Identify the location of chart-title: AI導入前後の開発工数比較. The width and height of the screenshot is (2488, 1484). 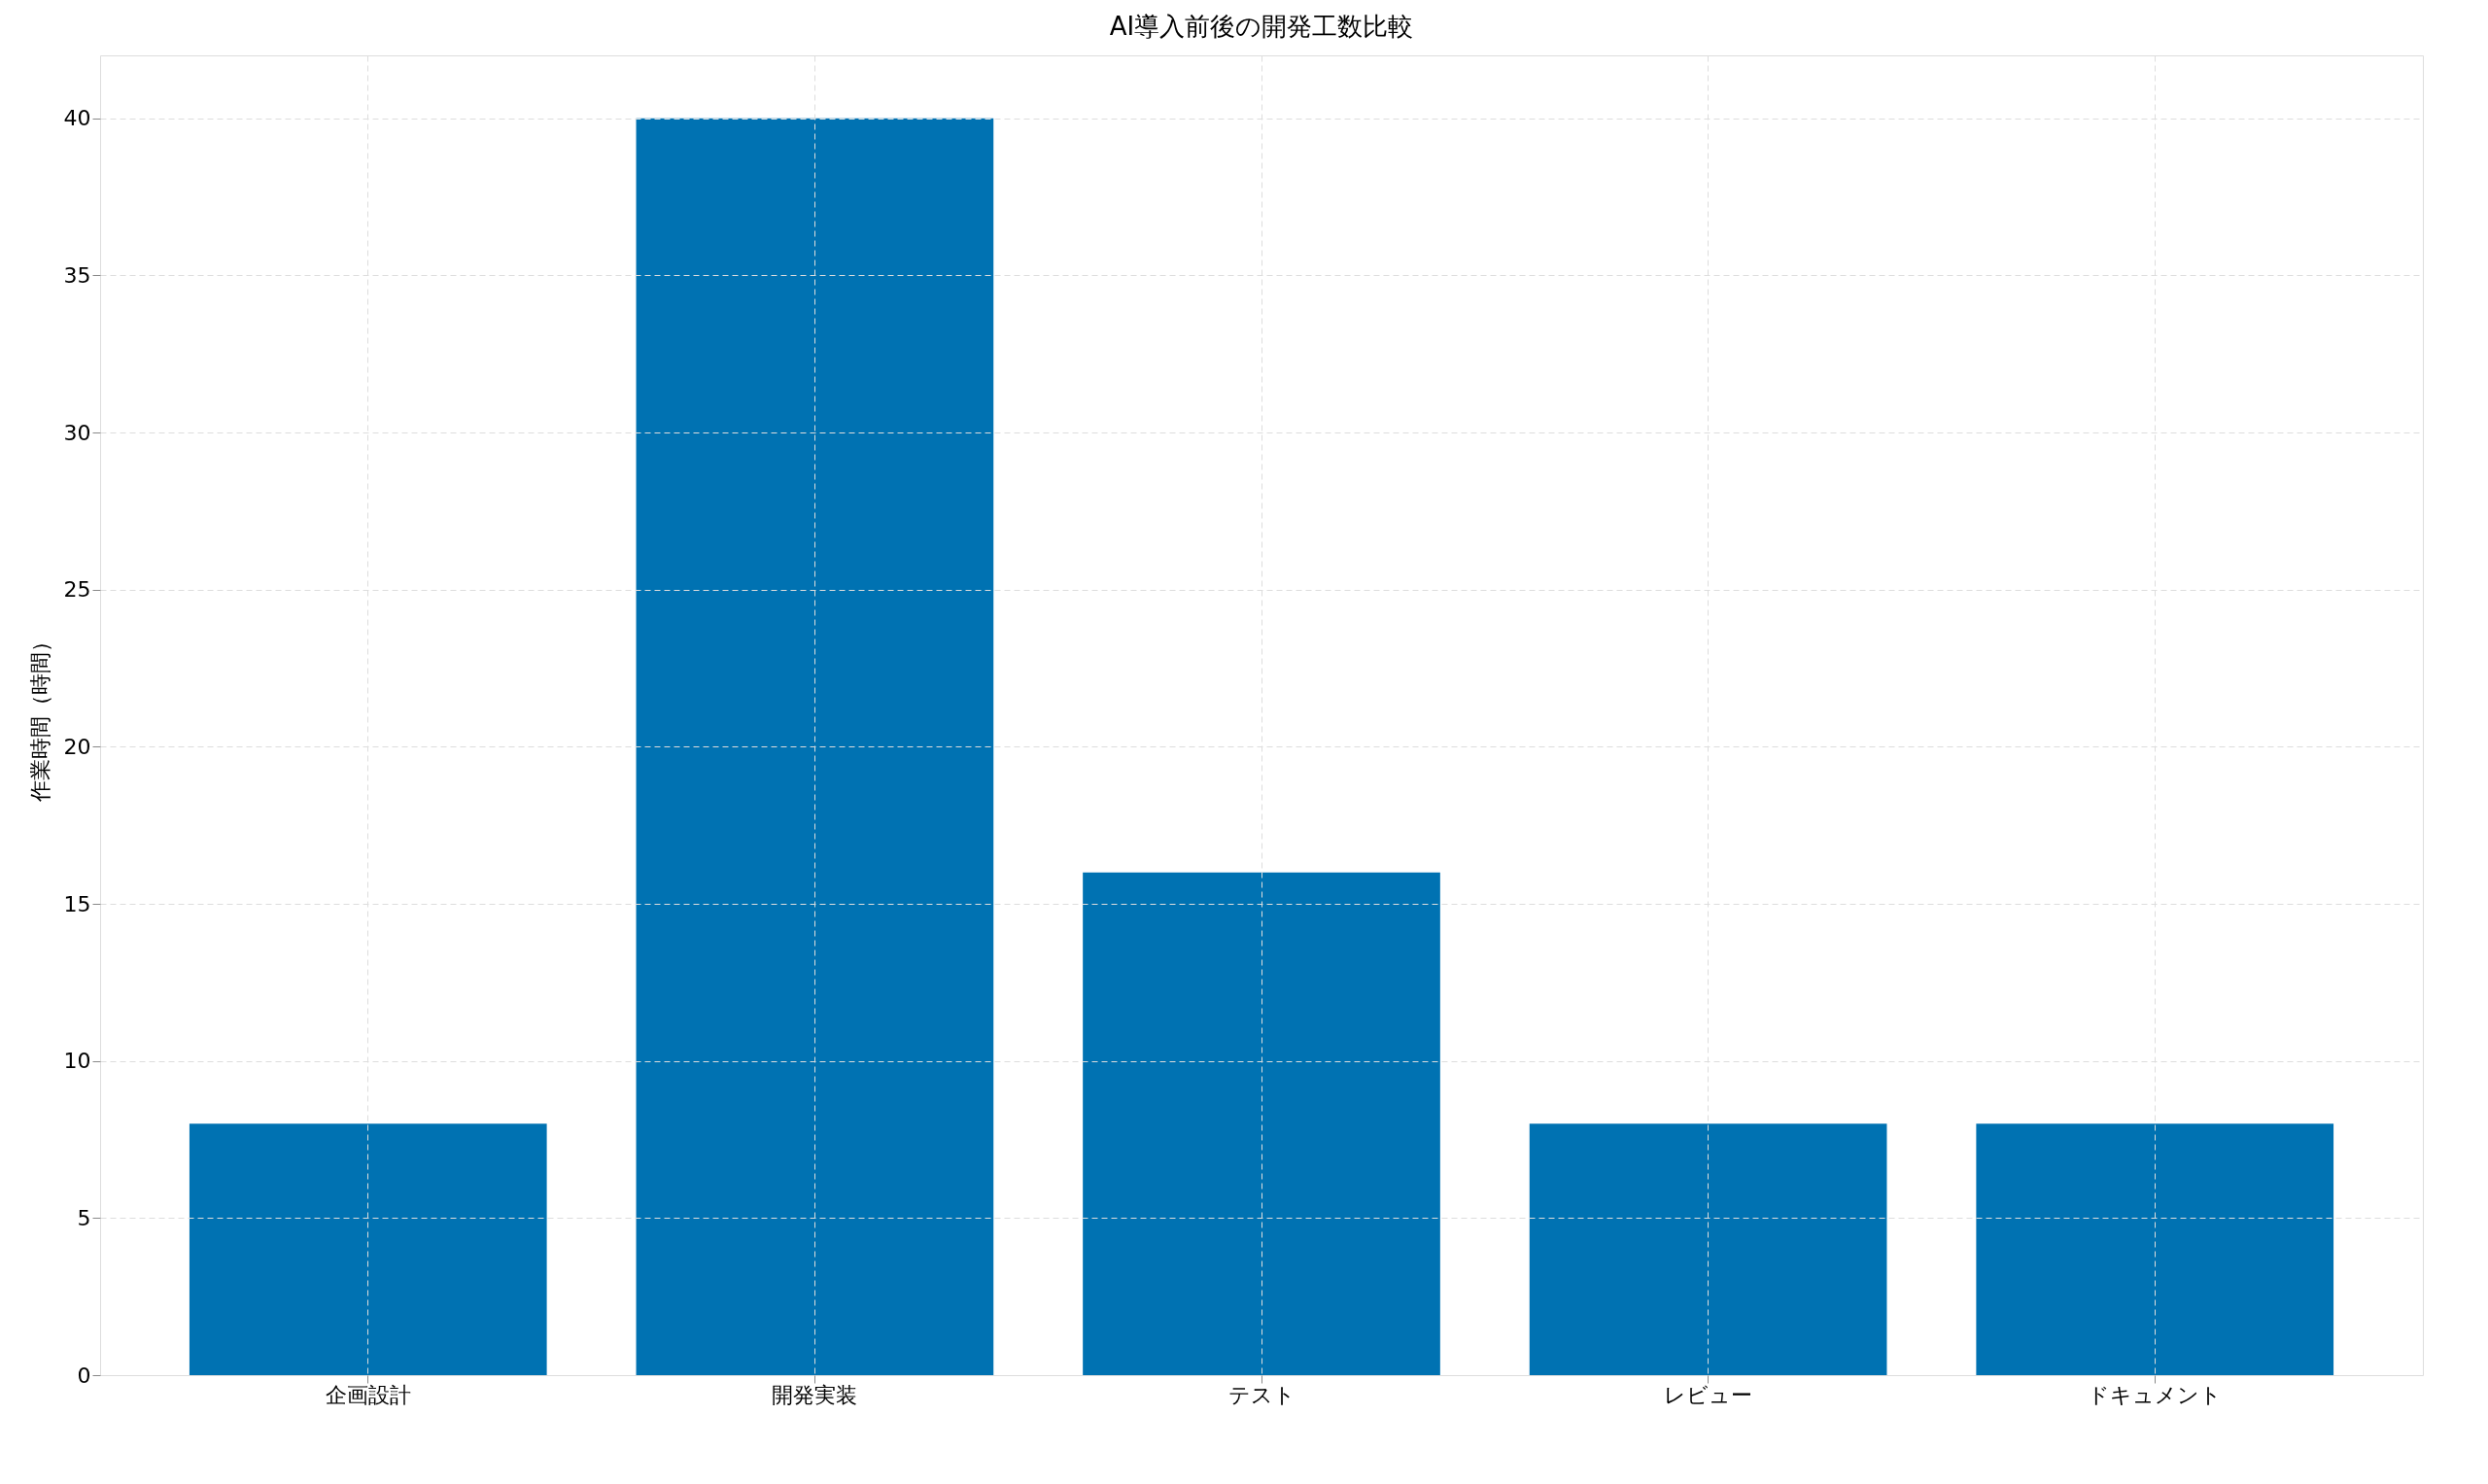
(1261, 26).